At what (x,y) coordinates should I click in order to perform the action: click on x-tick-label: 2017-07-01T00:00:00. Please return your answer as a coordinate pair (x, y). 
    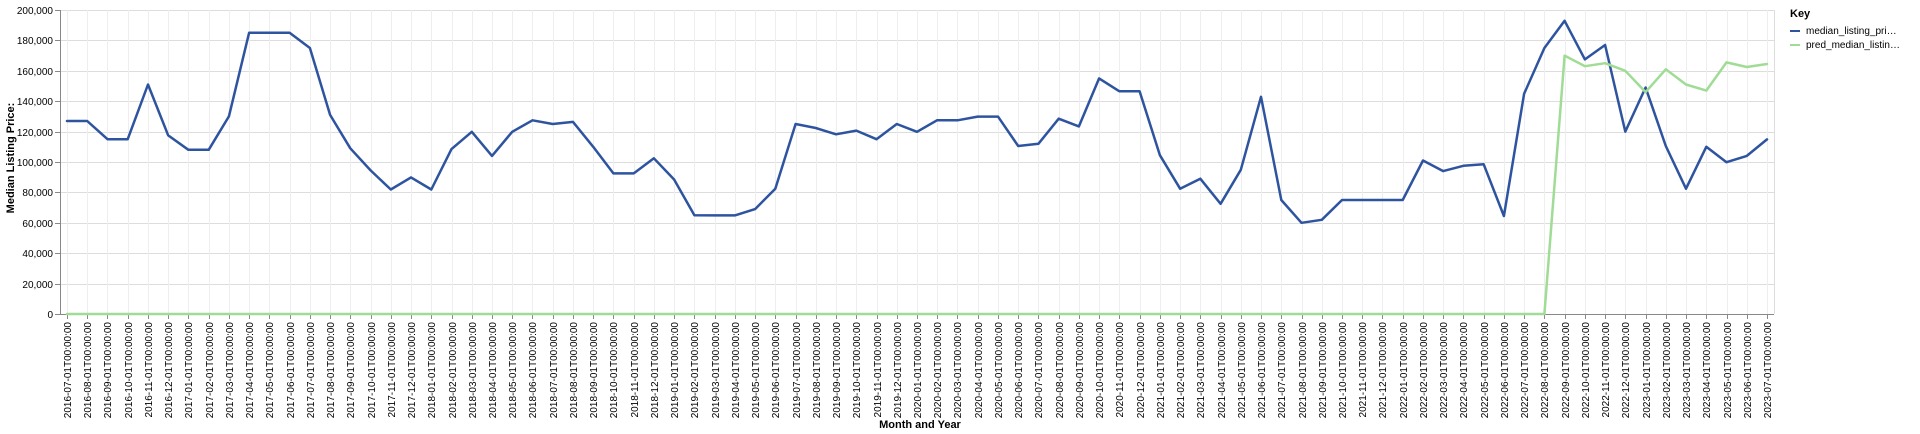
    Looking at the image, I should click on (311, 370).